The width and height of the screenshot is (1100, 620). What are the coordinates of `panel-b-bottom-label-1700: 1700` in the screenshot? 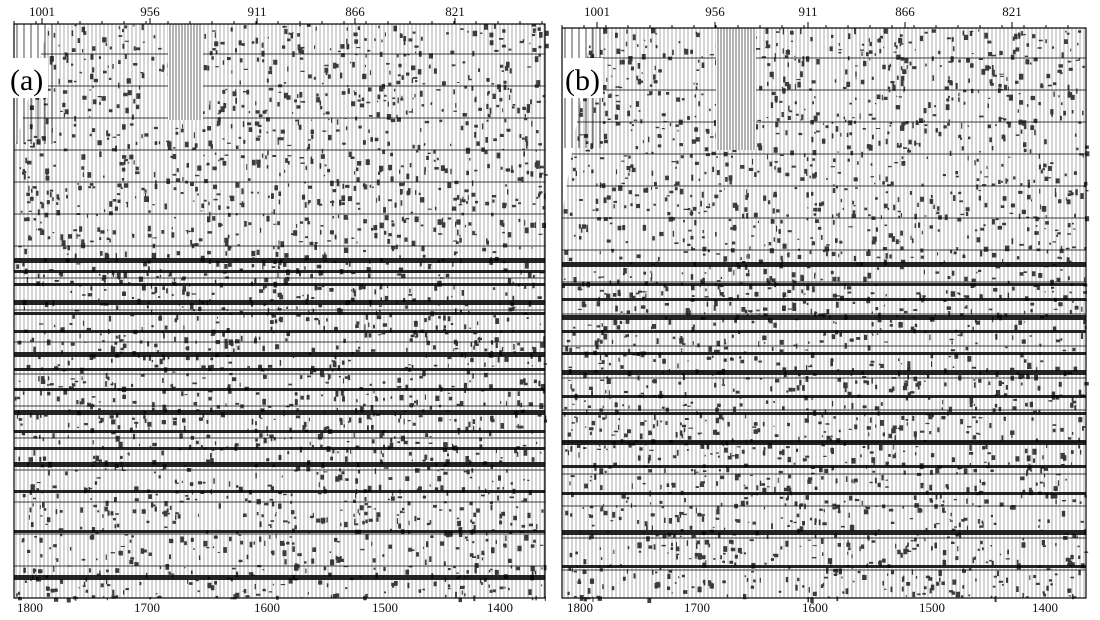 It's located at (697, 607).